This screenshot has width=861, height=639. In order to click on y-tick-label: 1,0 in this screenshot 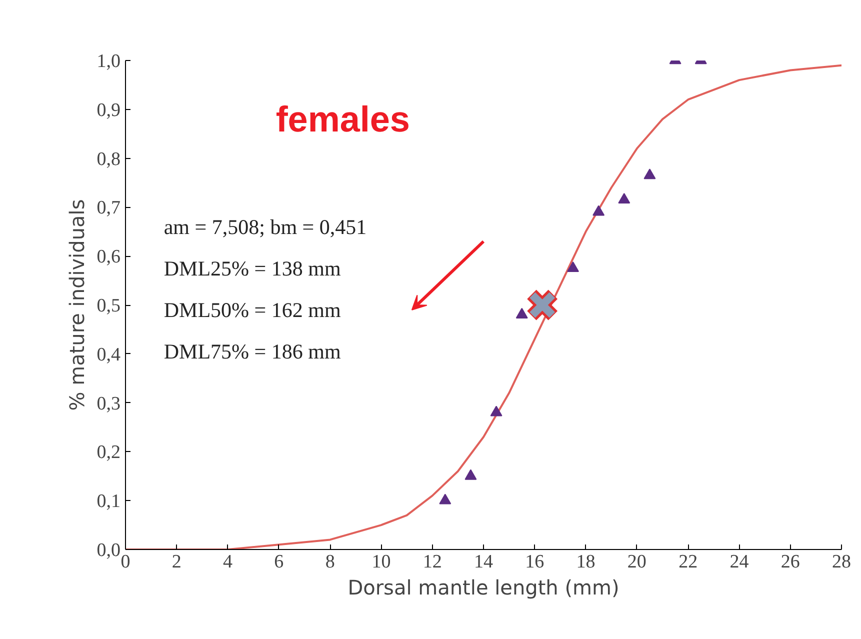, I will do `click(108, 61)`.